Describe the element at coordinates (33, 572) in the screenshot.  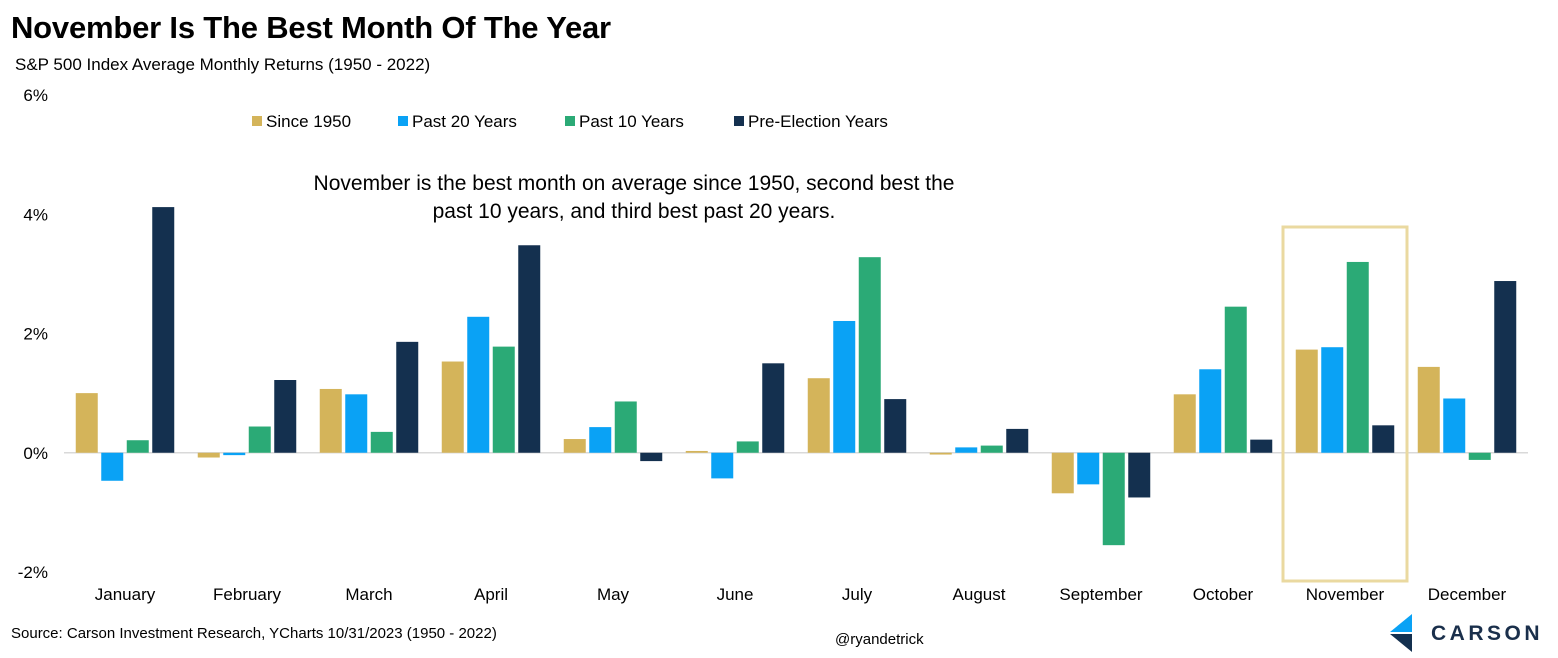
I see `y-tick-label: -2%` at that location.